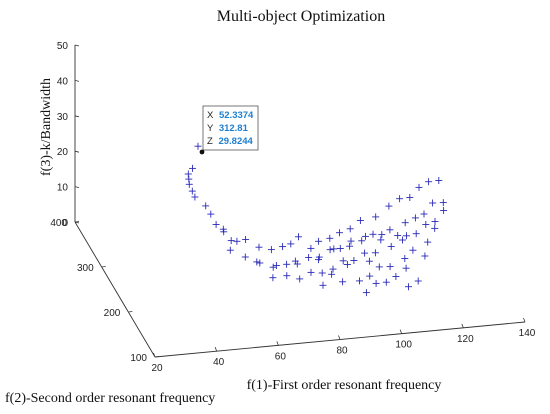 The image size is (550, 414). I want to click on datatip-x-key: X, so click(210, 115).